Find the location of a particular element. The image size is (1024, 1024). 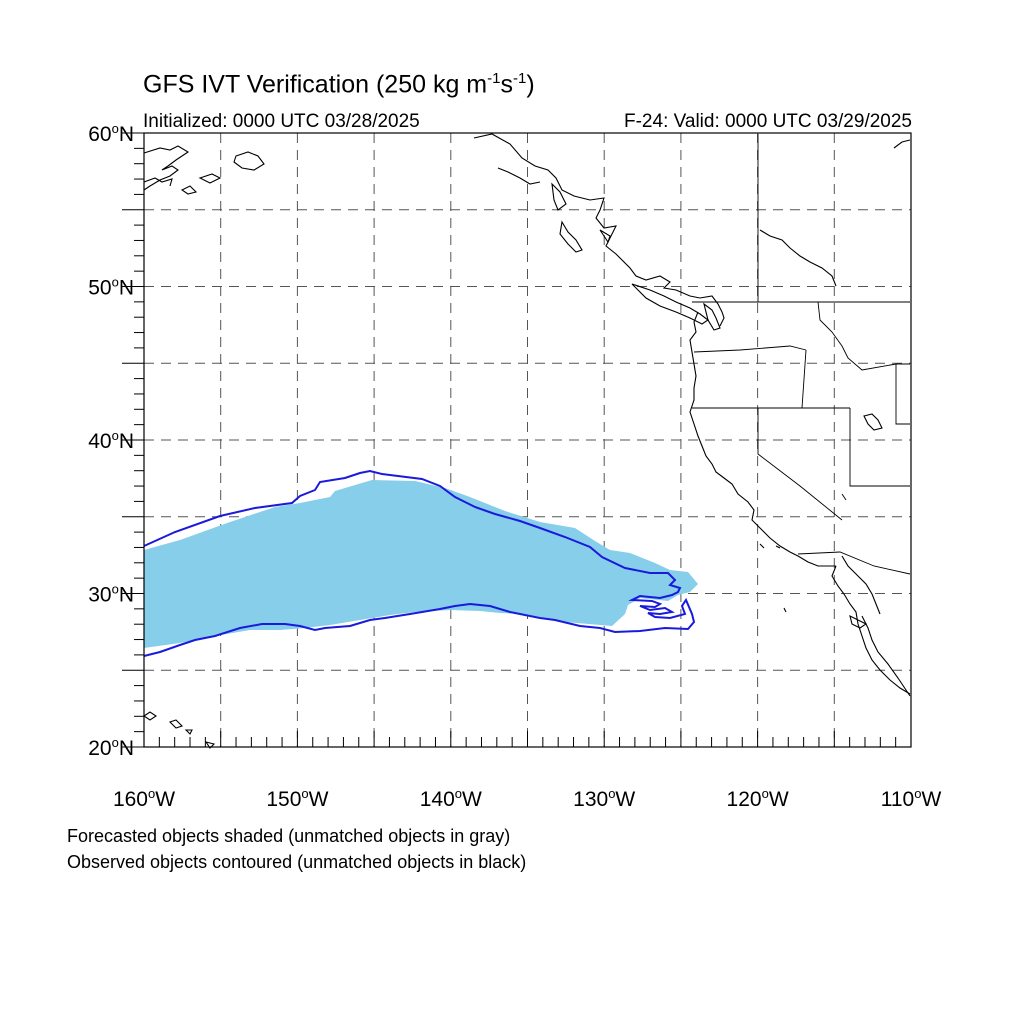

lon-label-110: 110oW is located at coordinates (911, 798).